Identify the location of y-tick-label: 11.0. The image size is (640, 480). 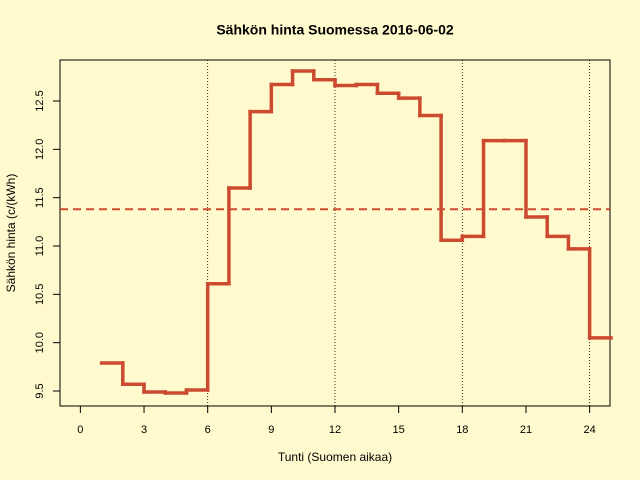
(40, 246).